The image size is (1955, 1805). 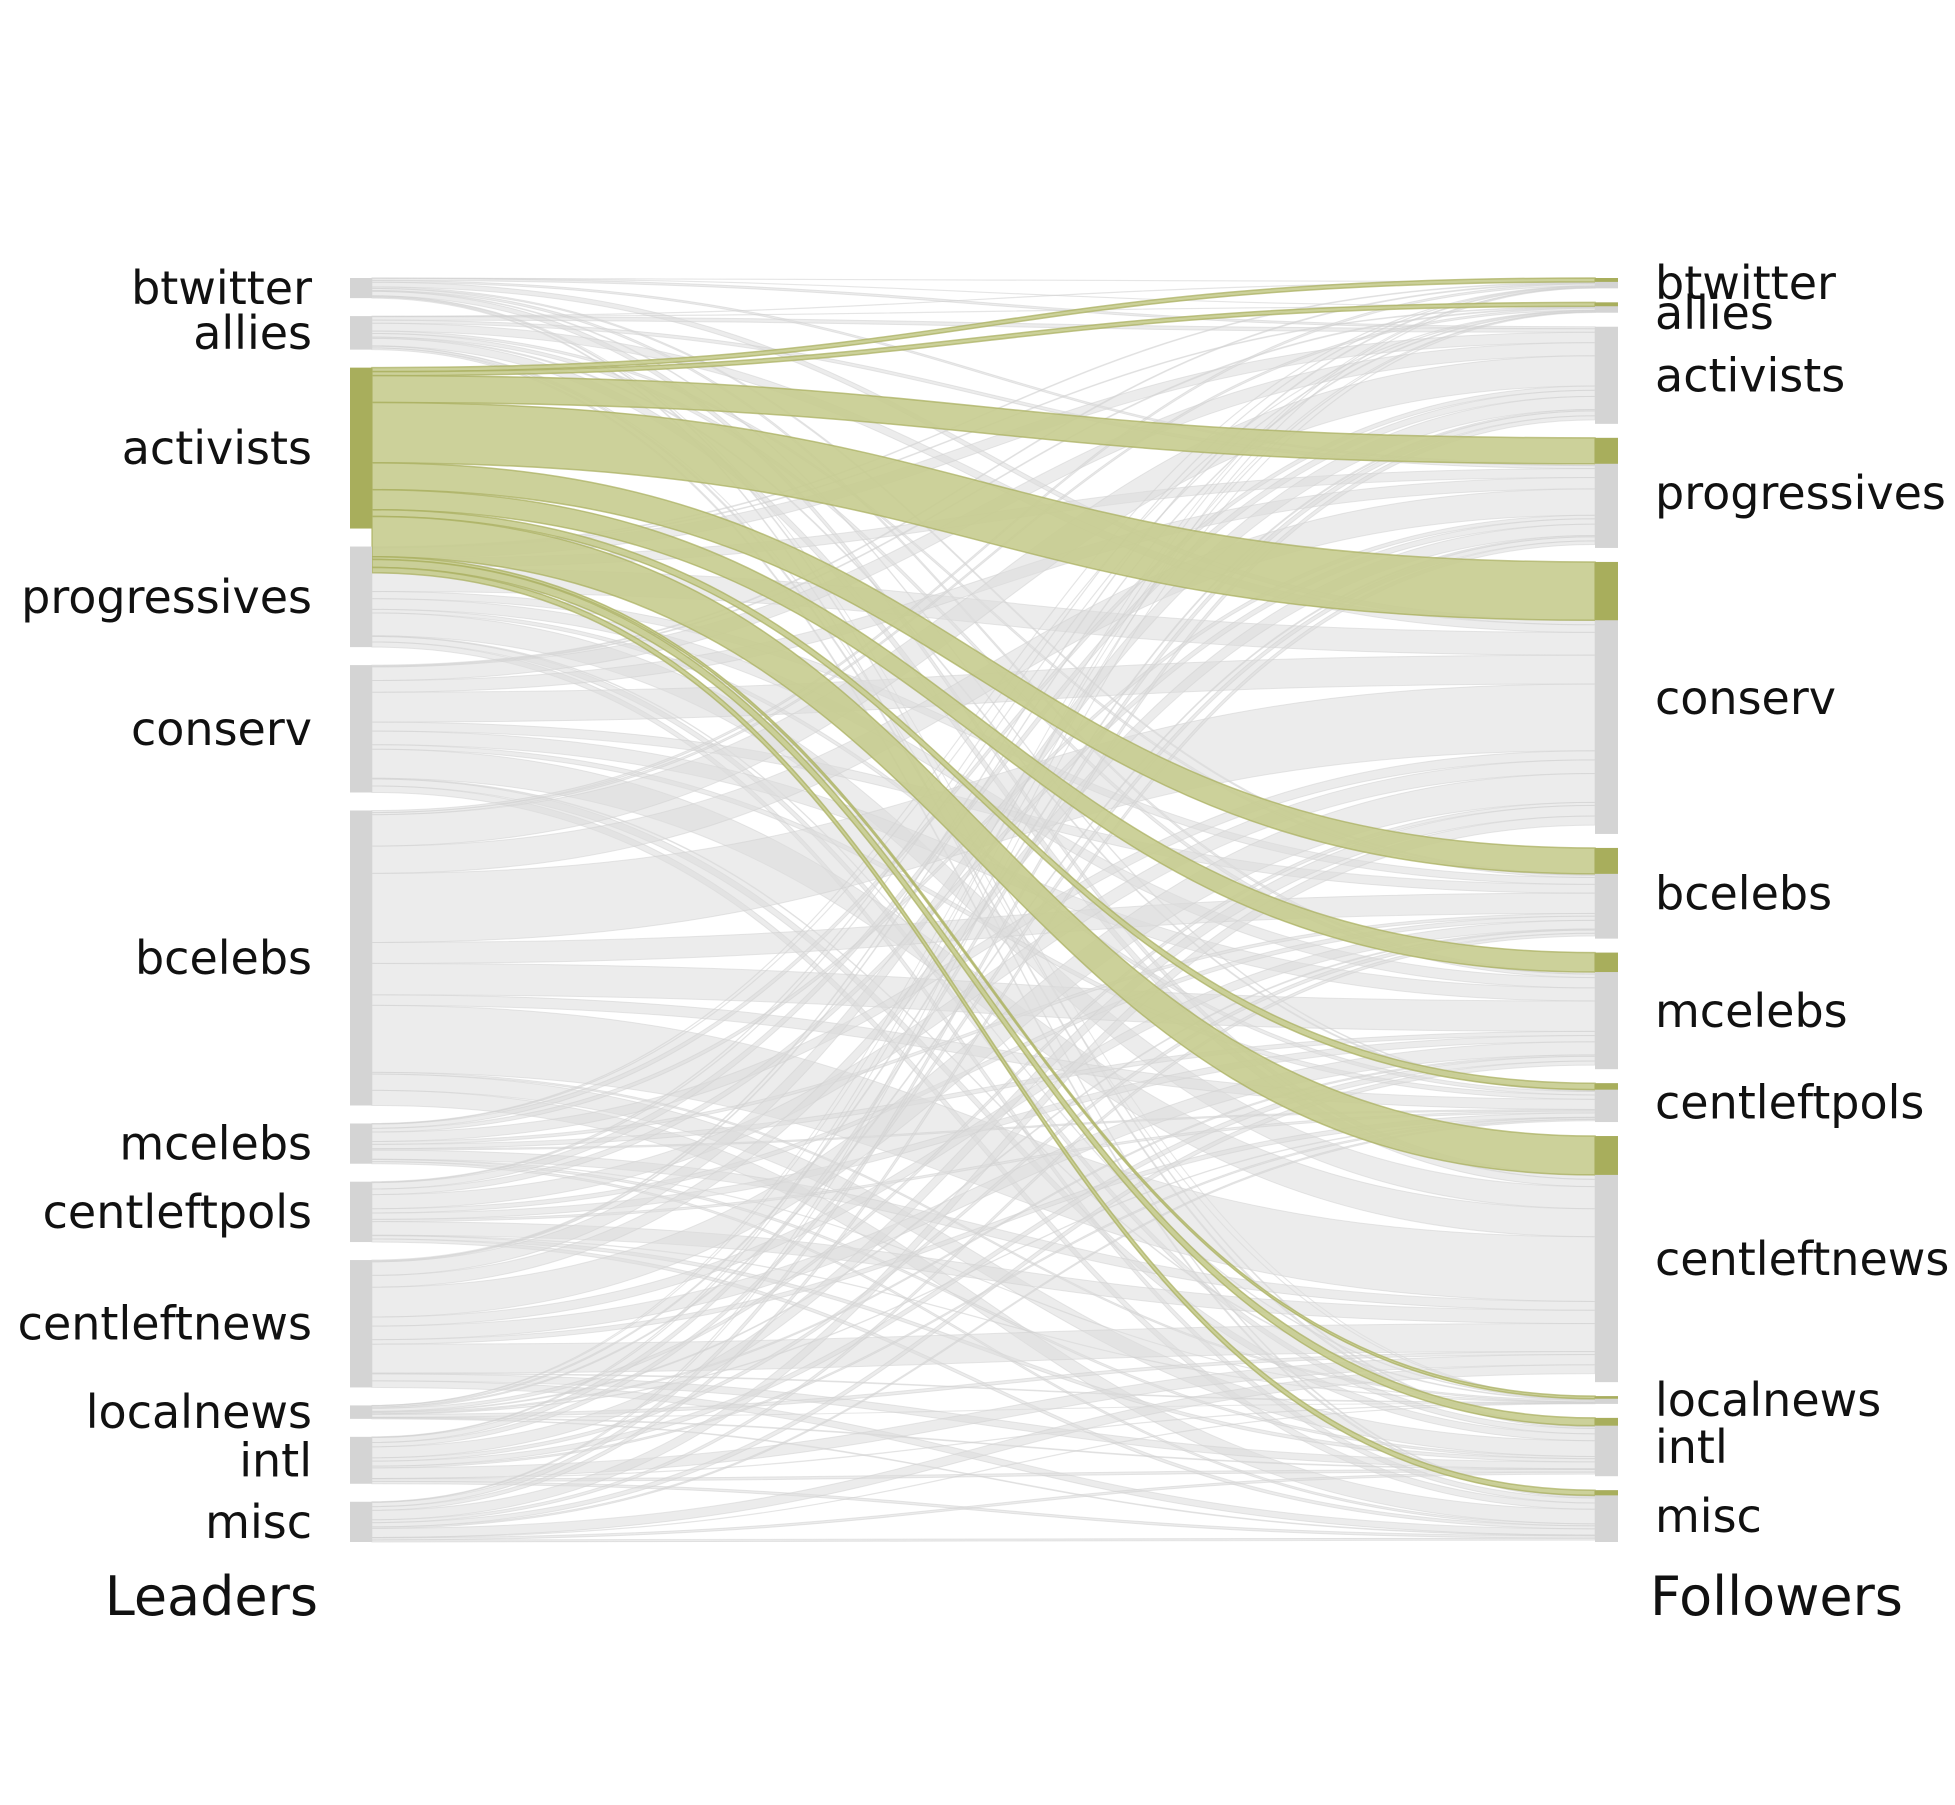 I want to click on right-node-allies, so click(x=1606, y=307).